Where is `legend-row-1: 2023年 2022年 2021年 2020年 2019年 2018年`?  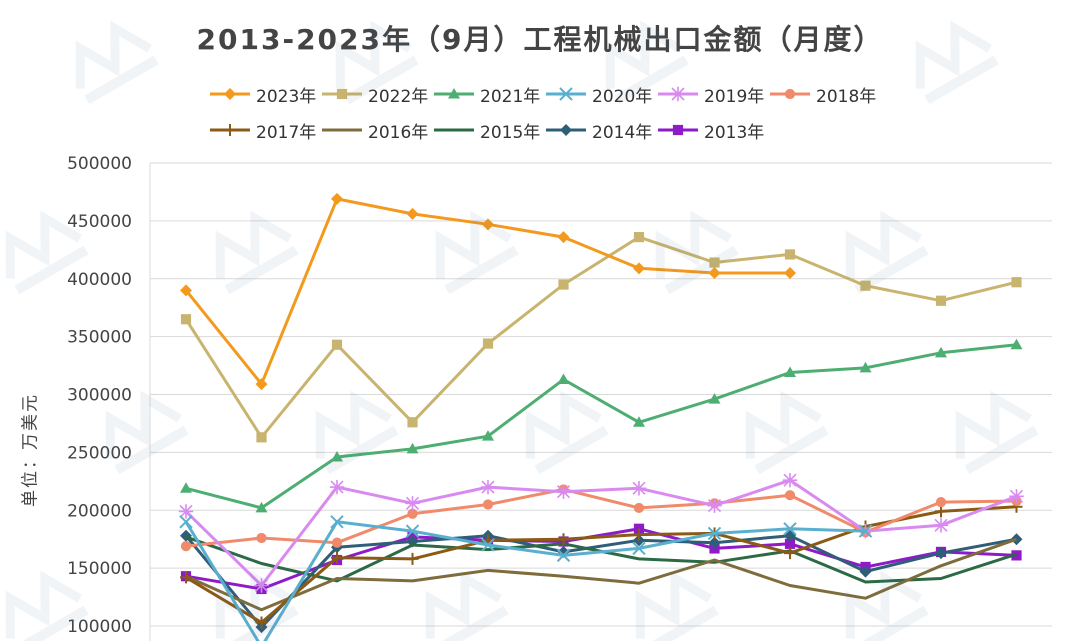
legend-row-1: 2023年 2022年 2021年 2020年 2019年 2018年 is located at coordinates (568, 94).